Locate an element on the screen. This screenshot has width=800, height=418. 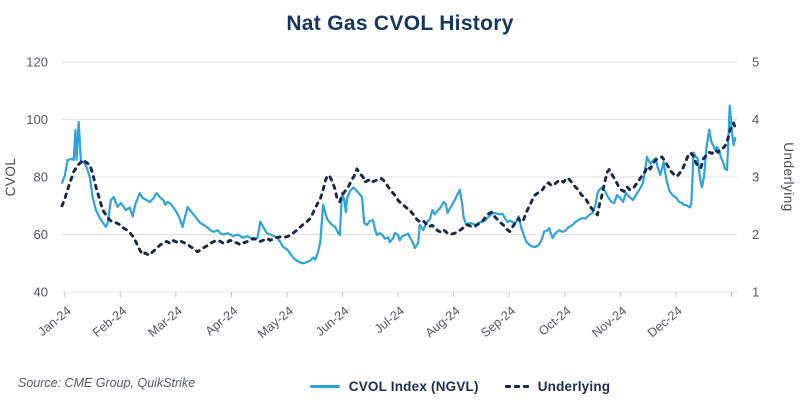
dashed-line-swatch-icon is located at coordinates (516, 386).